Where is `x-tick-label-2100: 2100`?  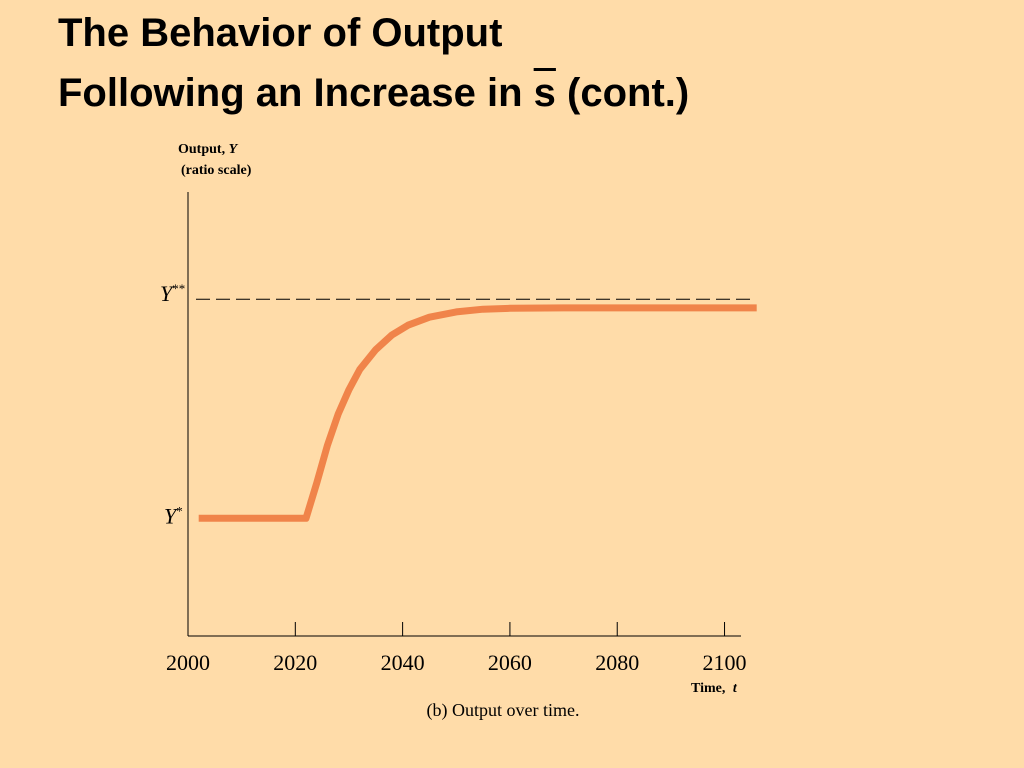 x-tick-label-2100: 2100 is located at coordinates (725, 662).